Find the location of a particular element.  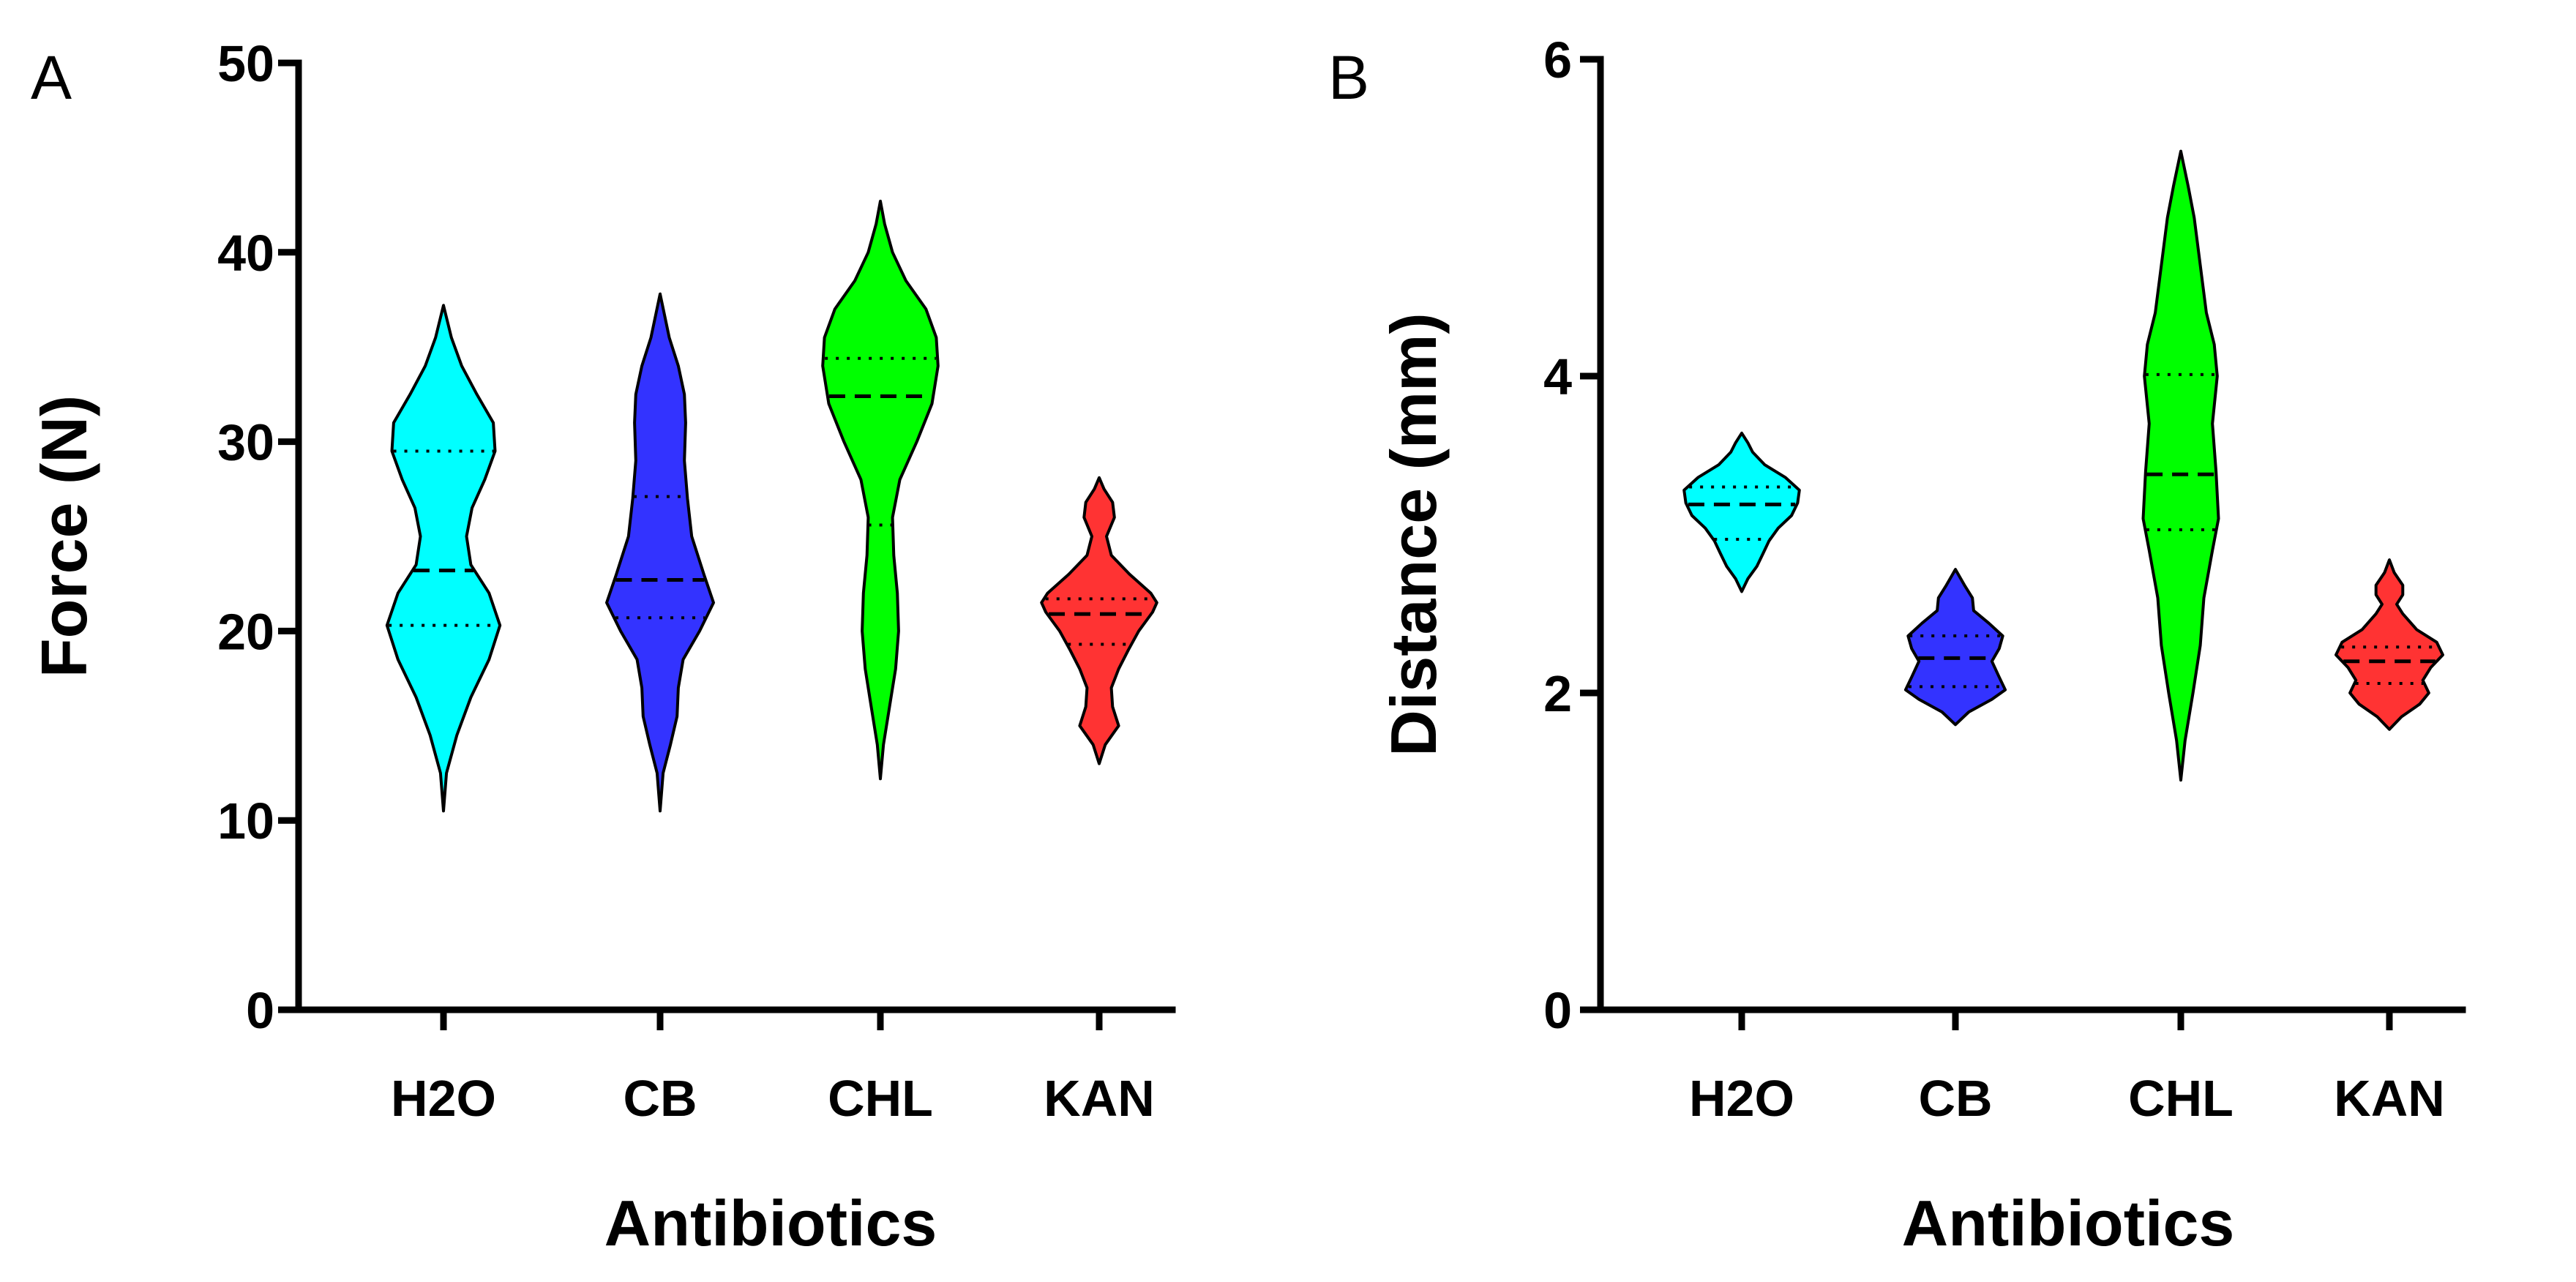

y-axis-title: Distance (mm) is located at coordinates (1413, 534).